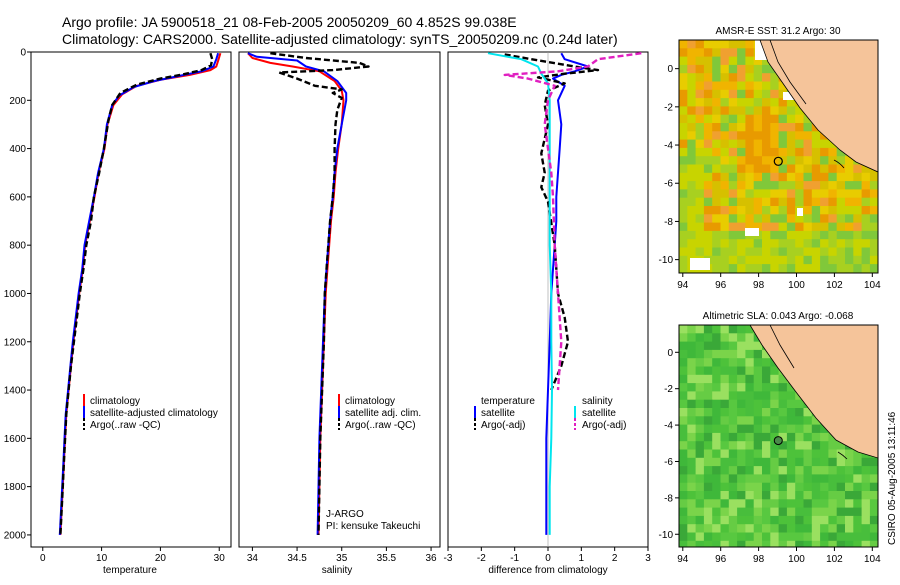 This screenshot has height=585, width=900. Describe the element at coordinates (220, 558) in the screenshot. I see `x-tick-label: 30` at that location.